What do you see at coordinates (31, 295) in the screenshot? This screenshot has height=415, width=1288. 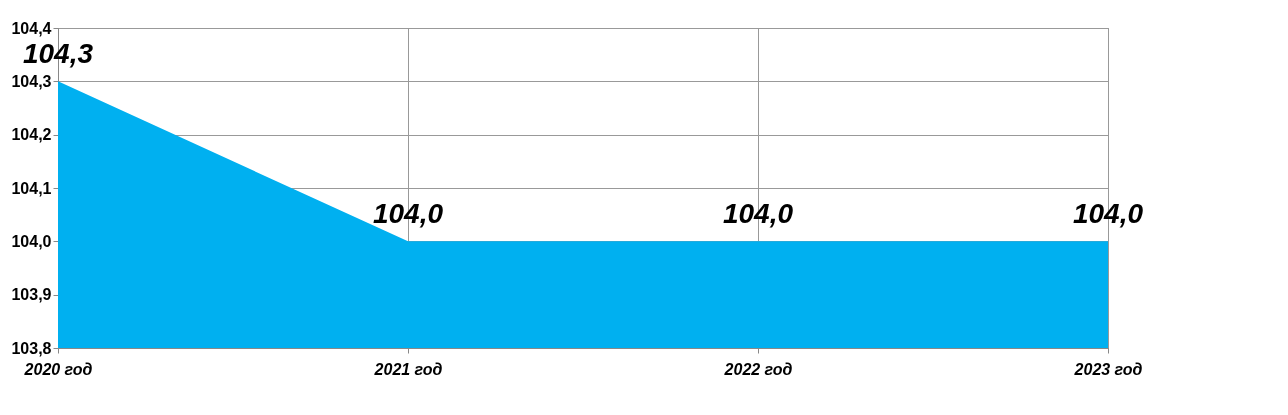 I see `y-tick-label: 103,9` at bounding box center [31, 295].